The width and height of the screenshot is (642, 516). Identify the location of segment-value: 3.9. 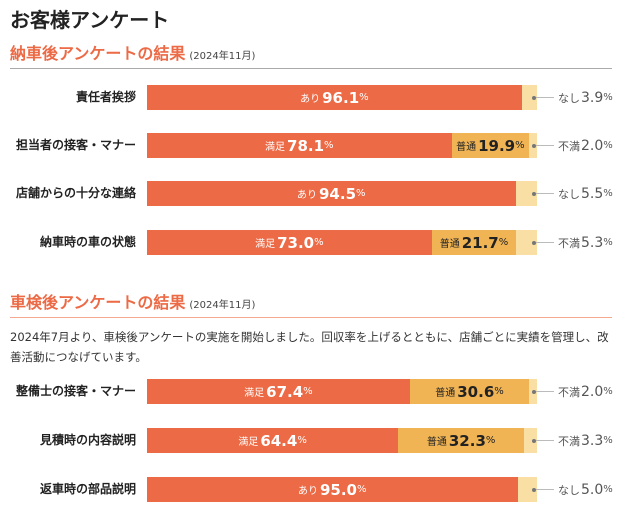
(592, 97).